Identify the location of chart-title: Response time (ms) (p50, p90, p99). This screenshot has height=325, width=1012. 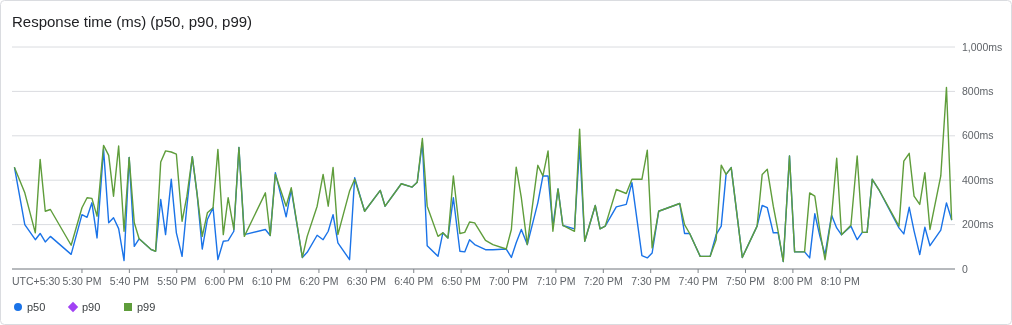
(132, 21).